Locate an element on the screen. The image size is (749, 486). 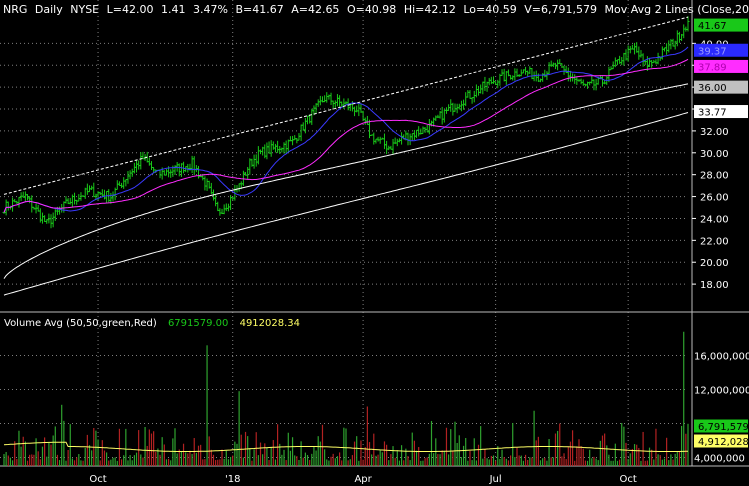
price-badge: 39.37 is located at coordinates (721, 50).